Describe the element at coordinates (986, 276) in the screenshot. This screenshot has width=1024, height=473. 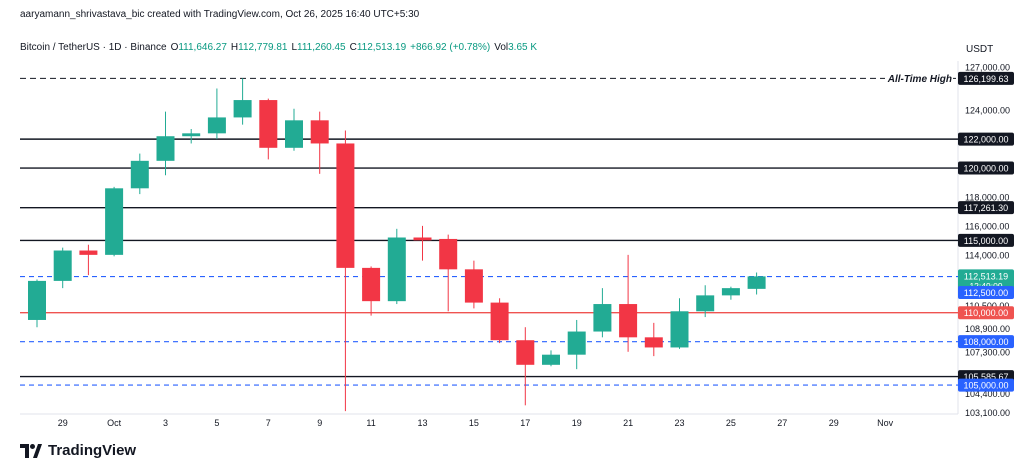
I see `current-price-label: 112,513.19` at that location.